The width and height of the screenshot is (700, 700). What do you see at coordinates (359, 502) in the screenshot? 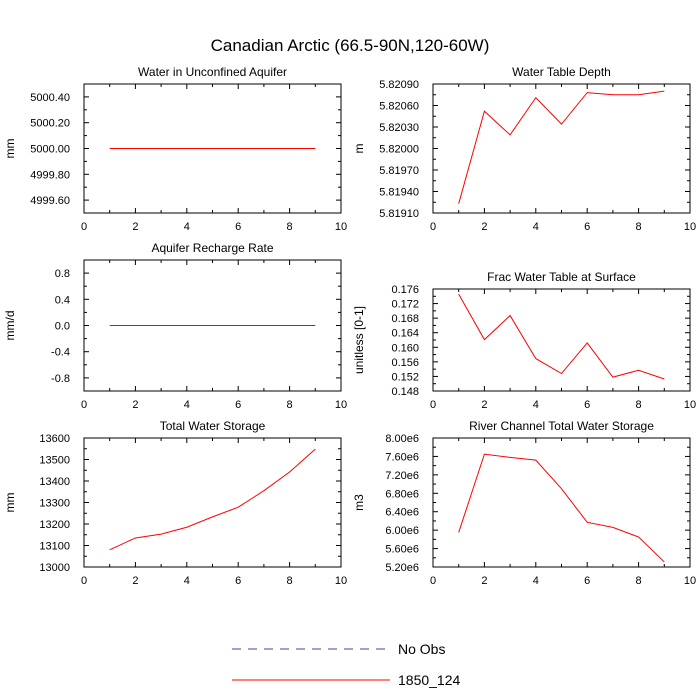
I see `chart-river-channel-total-water-storage-ylabel: m3` at bounding box center [359, 502].